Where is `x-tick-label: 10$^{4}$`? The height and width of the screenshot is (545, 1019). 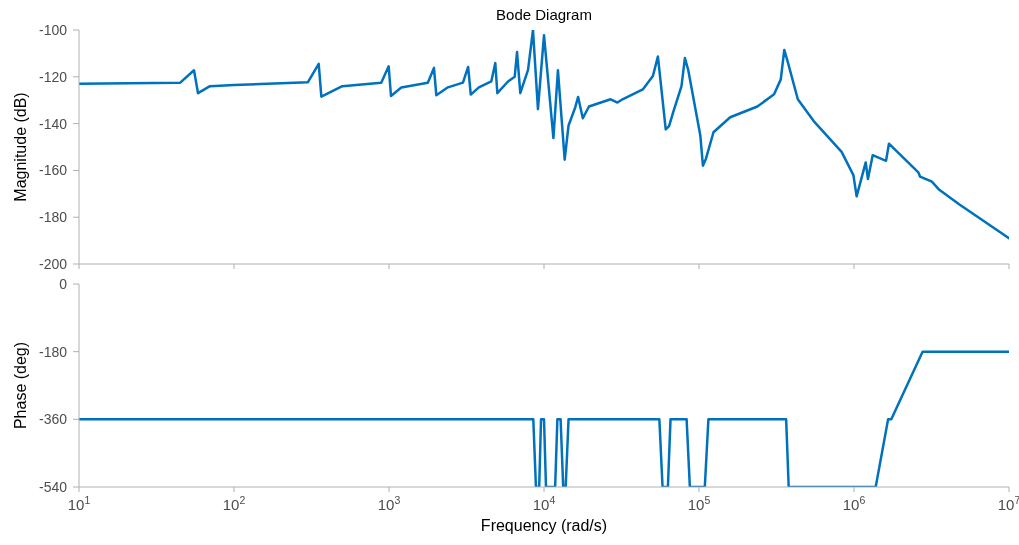
x-tick-label: 10$^{4}$ is located at coordinates (544, 503).